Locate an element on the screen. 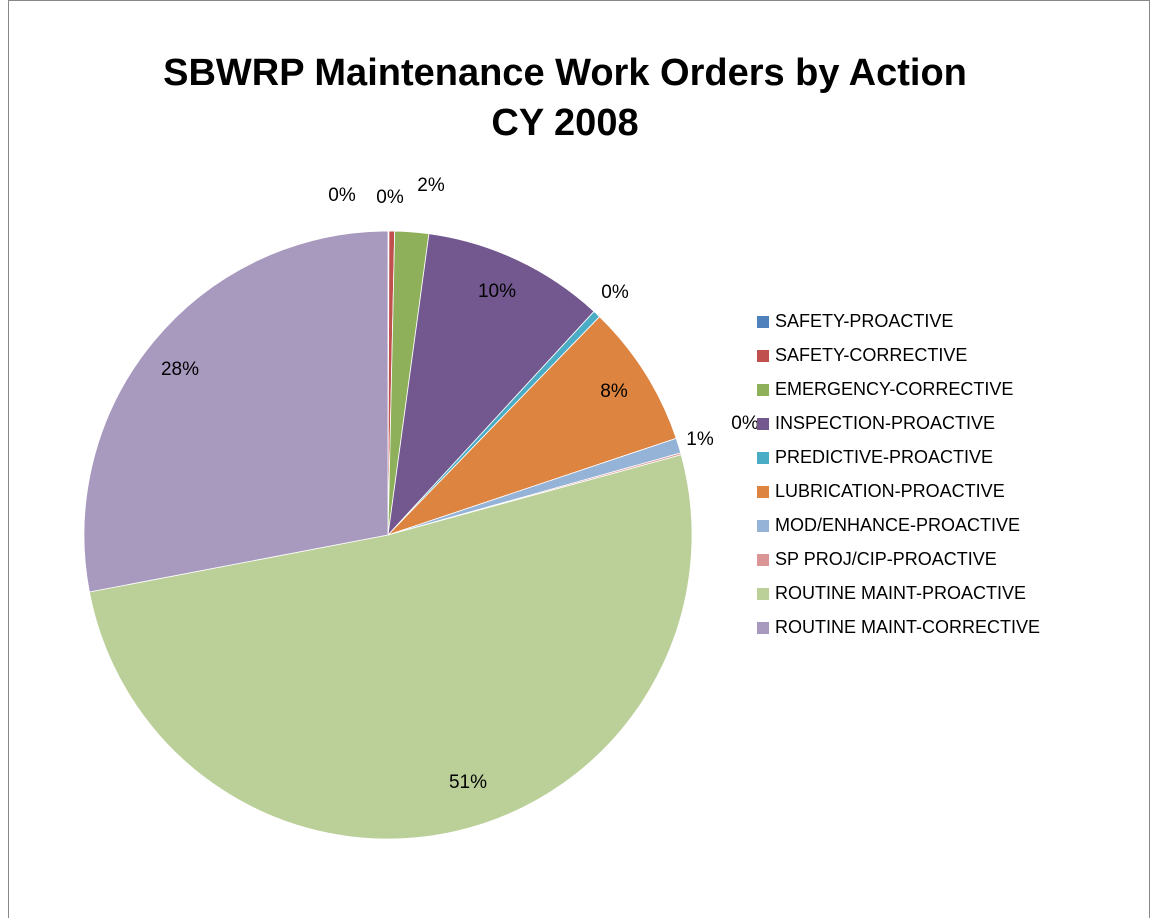 The width and height of the screenshot is (1151, 923). legend-label: SP PROJ/CIP-PROACTIVE is located at coordinates (886, 559).